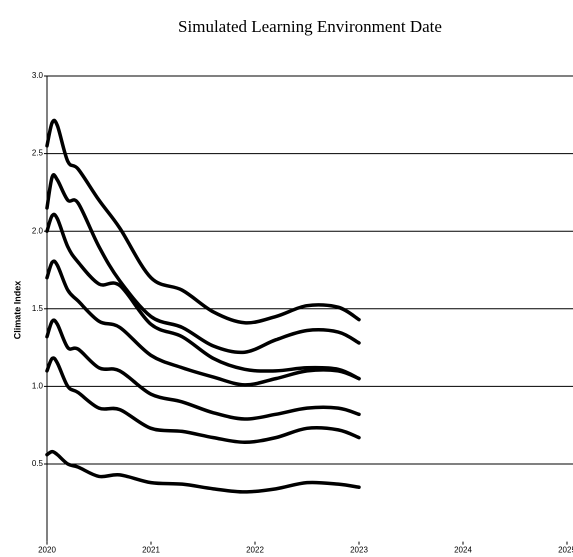  What do you see at coordinates (310, 26) in the screenshot?
I see `chart-title: Simulated Learning Environment Date` at bounding box center [310, 26].